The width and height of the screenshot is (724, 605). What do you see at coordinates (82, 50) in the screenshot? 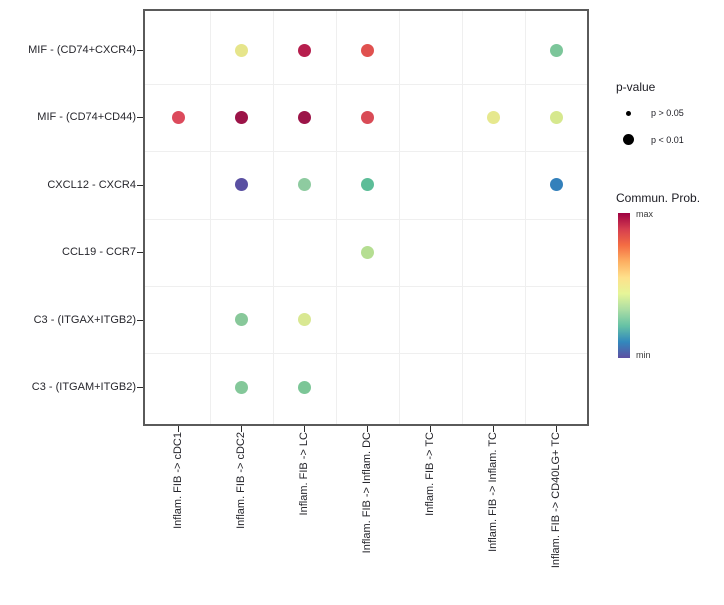
I see `y-axis-label: MIF - (CD74+CXCR4)` at bounding box center [82, 50].